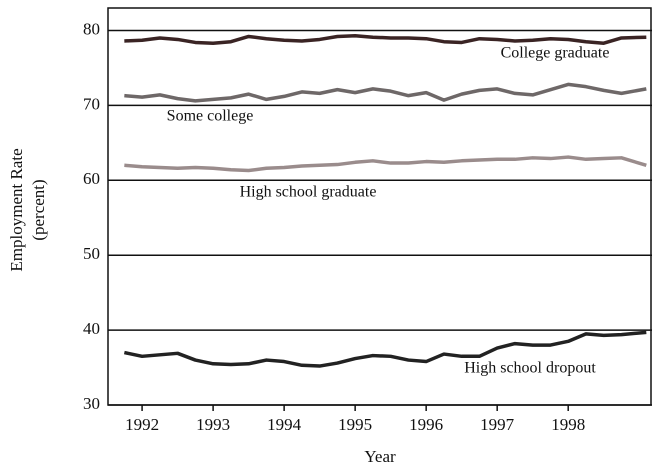  I want to click on series-label: High school graduate, so click(308, 192).